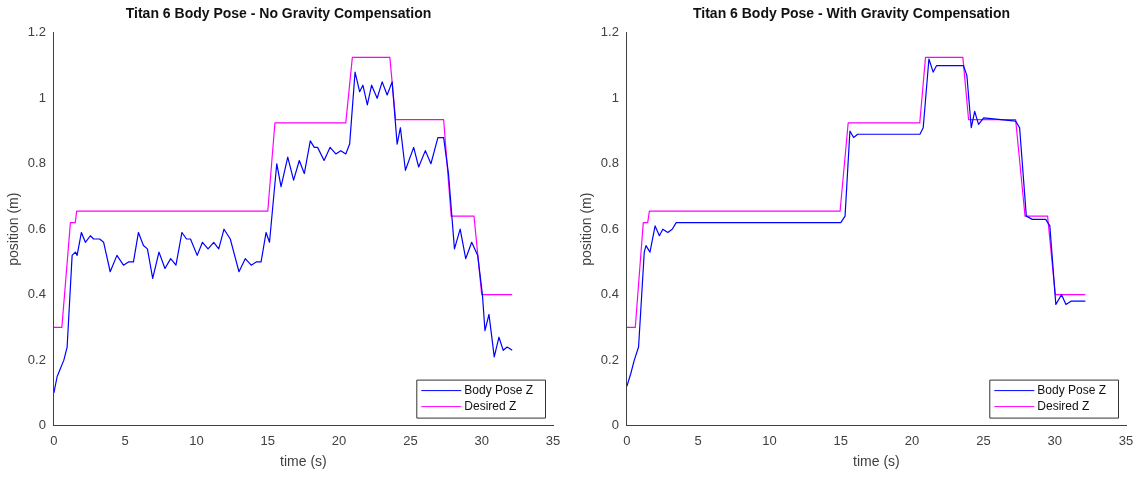  I want to click on chart-title: Titan 6 Body Pose - With Gravity Compensation, so click(851, 13).